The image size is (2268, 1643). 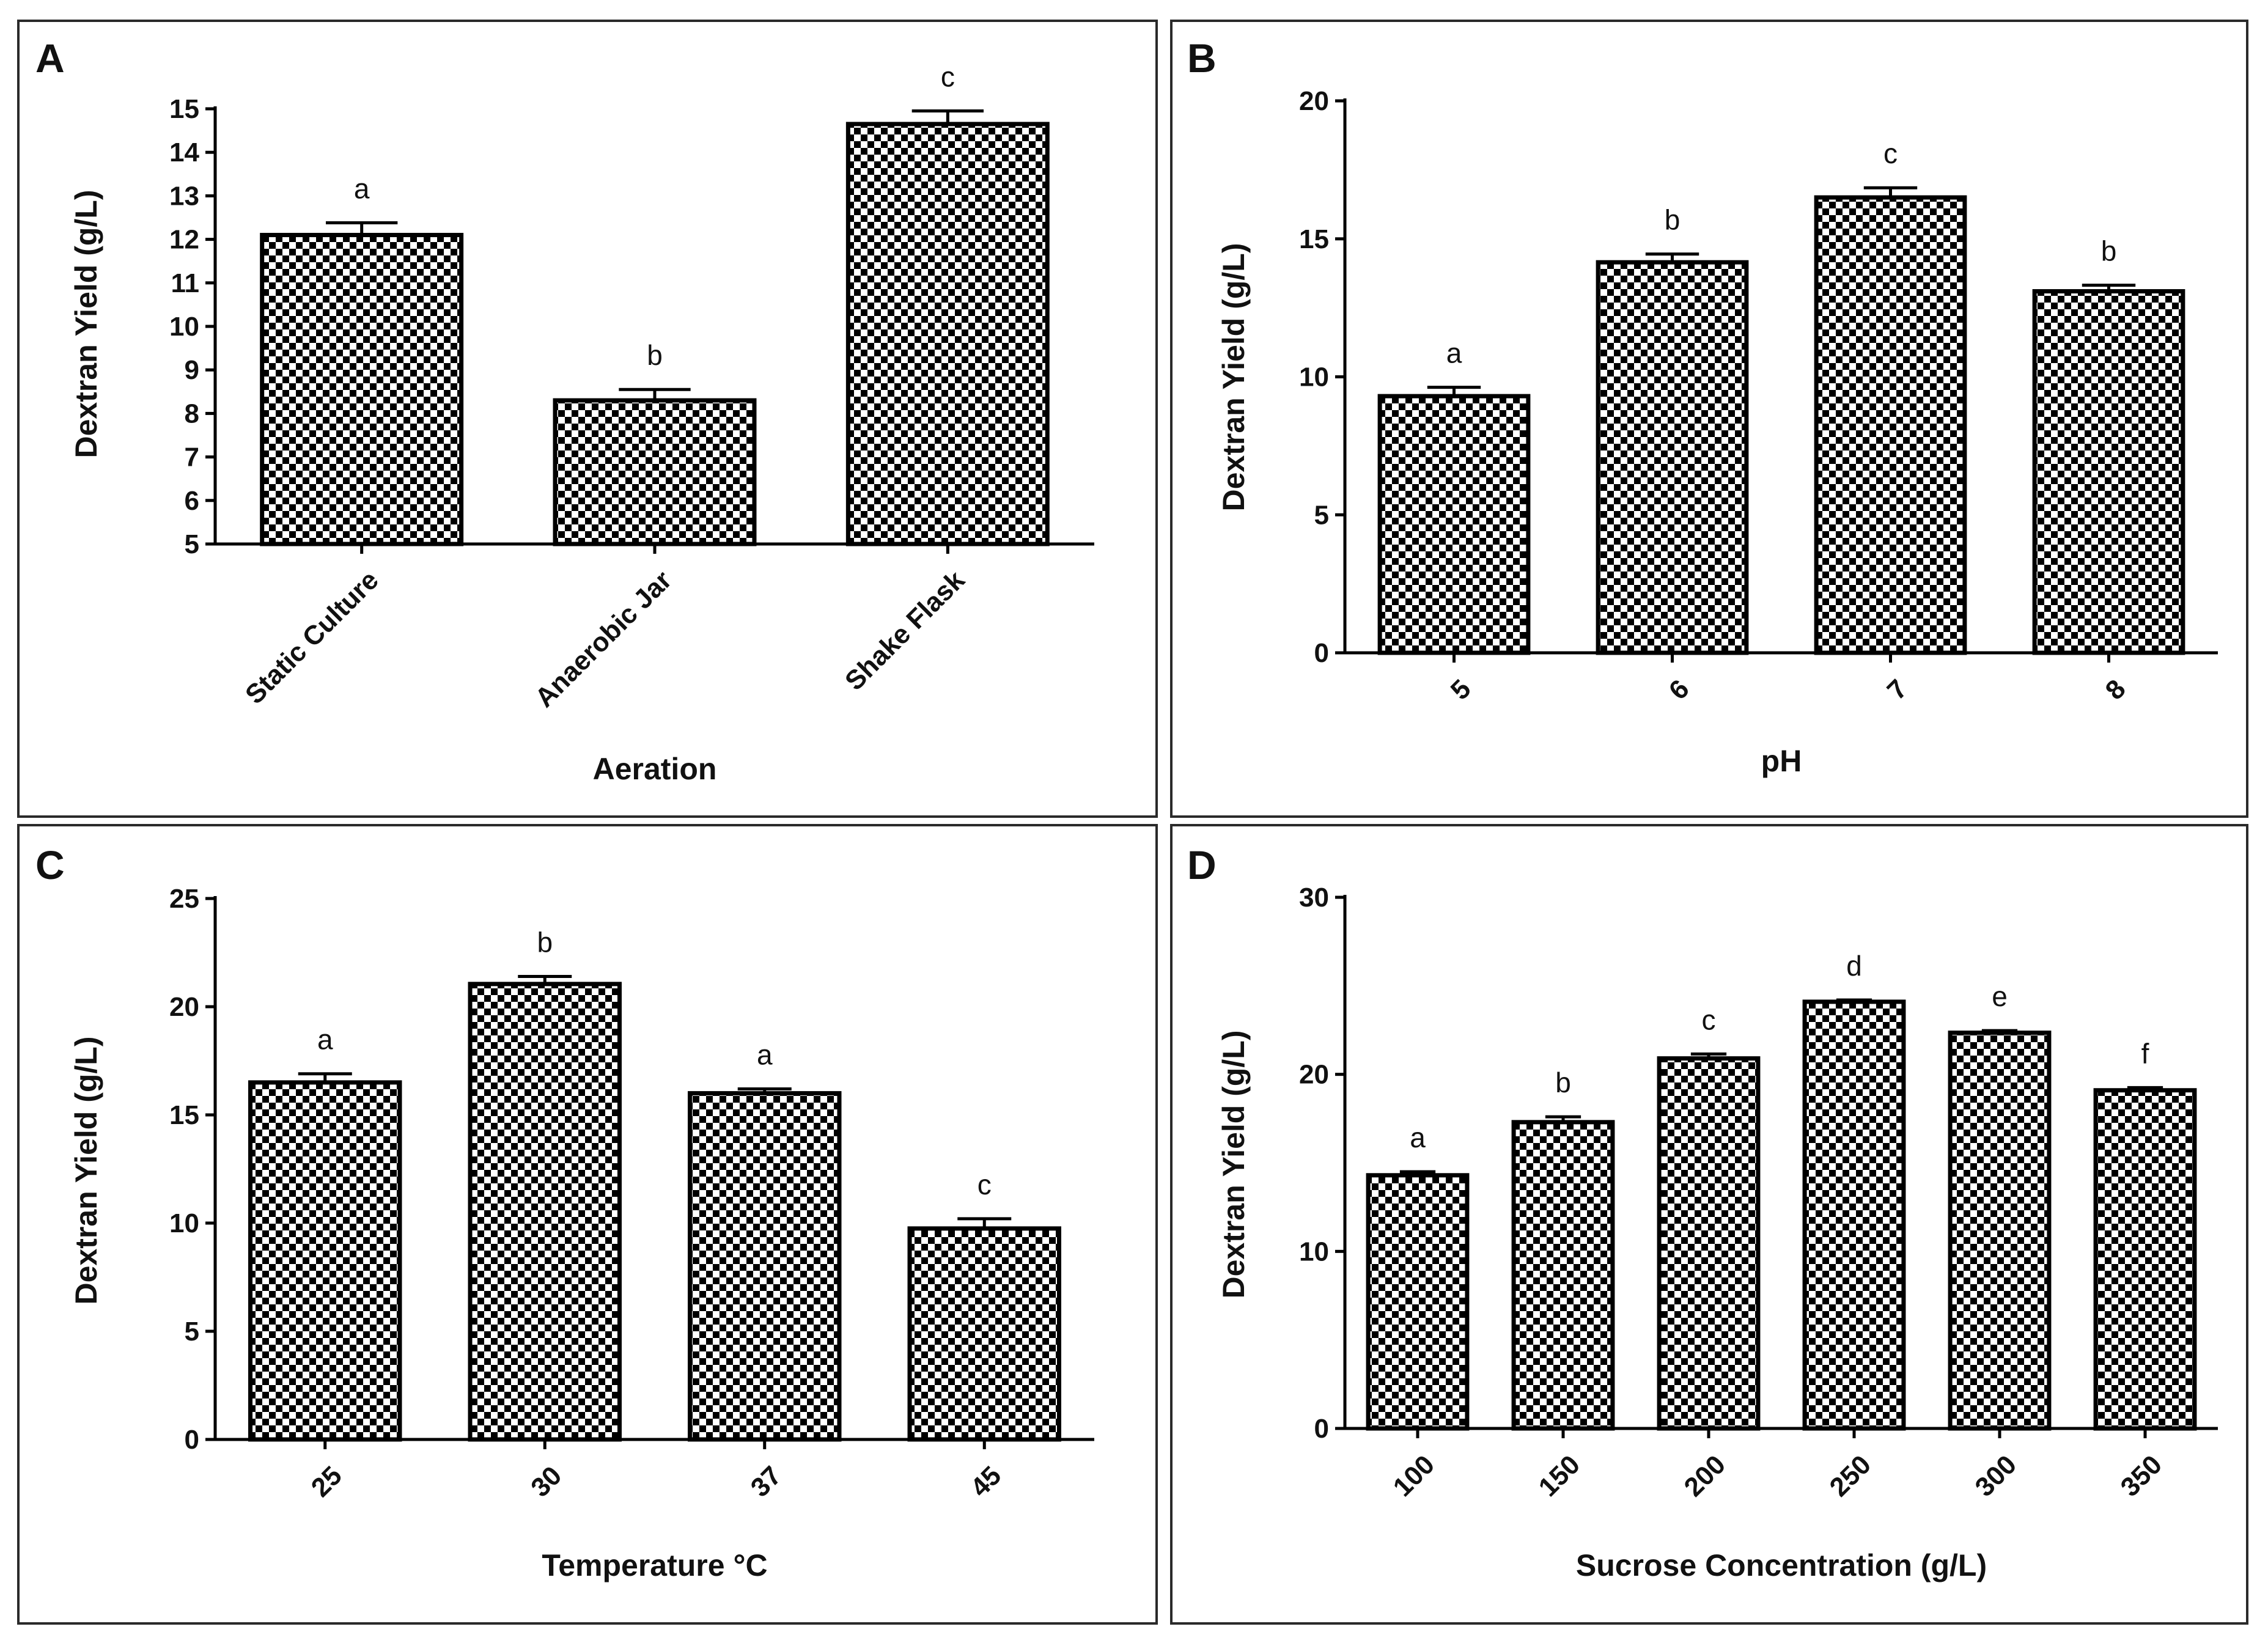 What do you see at coordinates (2000, 996) in the screenshot?
I see `significance-label: e` at bounding box center [2000, 996].